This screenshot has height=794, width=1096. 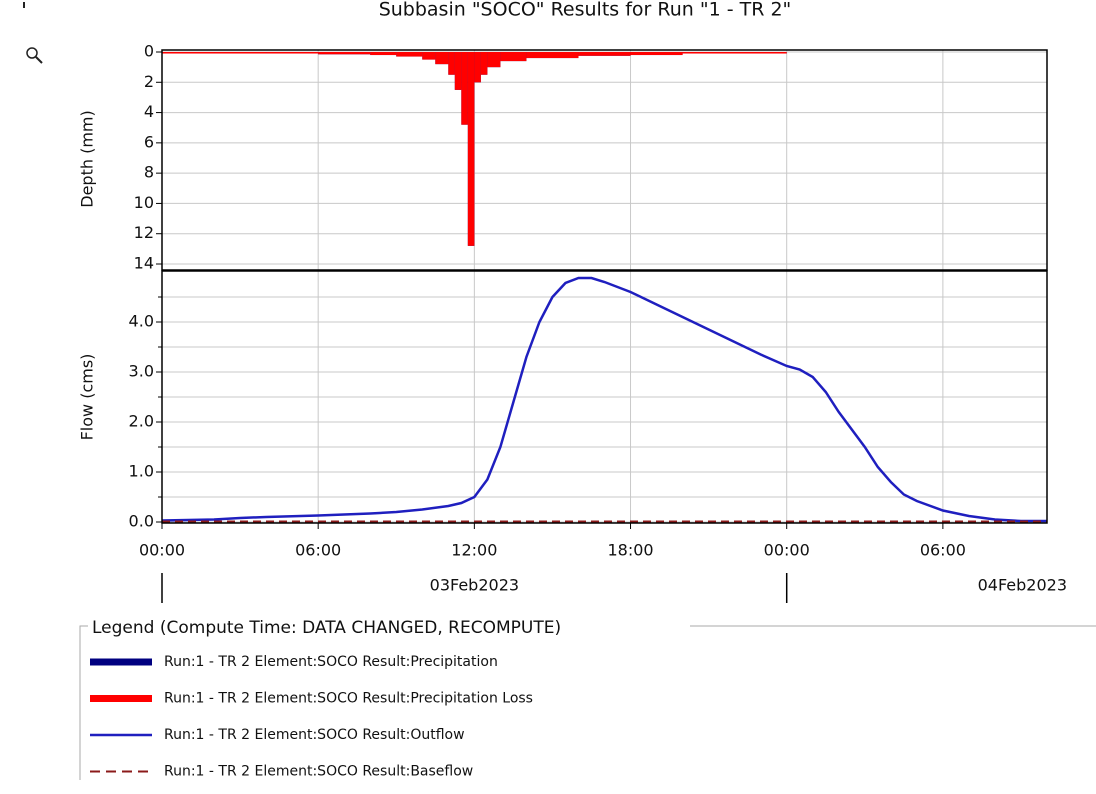 I want to click on zoom-lens, so click(x=32, y=53).